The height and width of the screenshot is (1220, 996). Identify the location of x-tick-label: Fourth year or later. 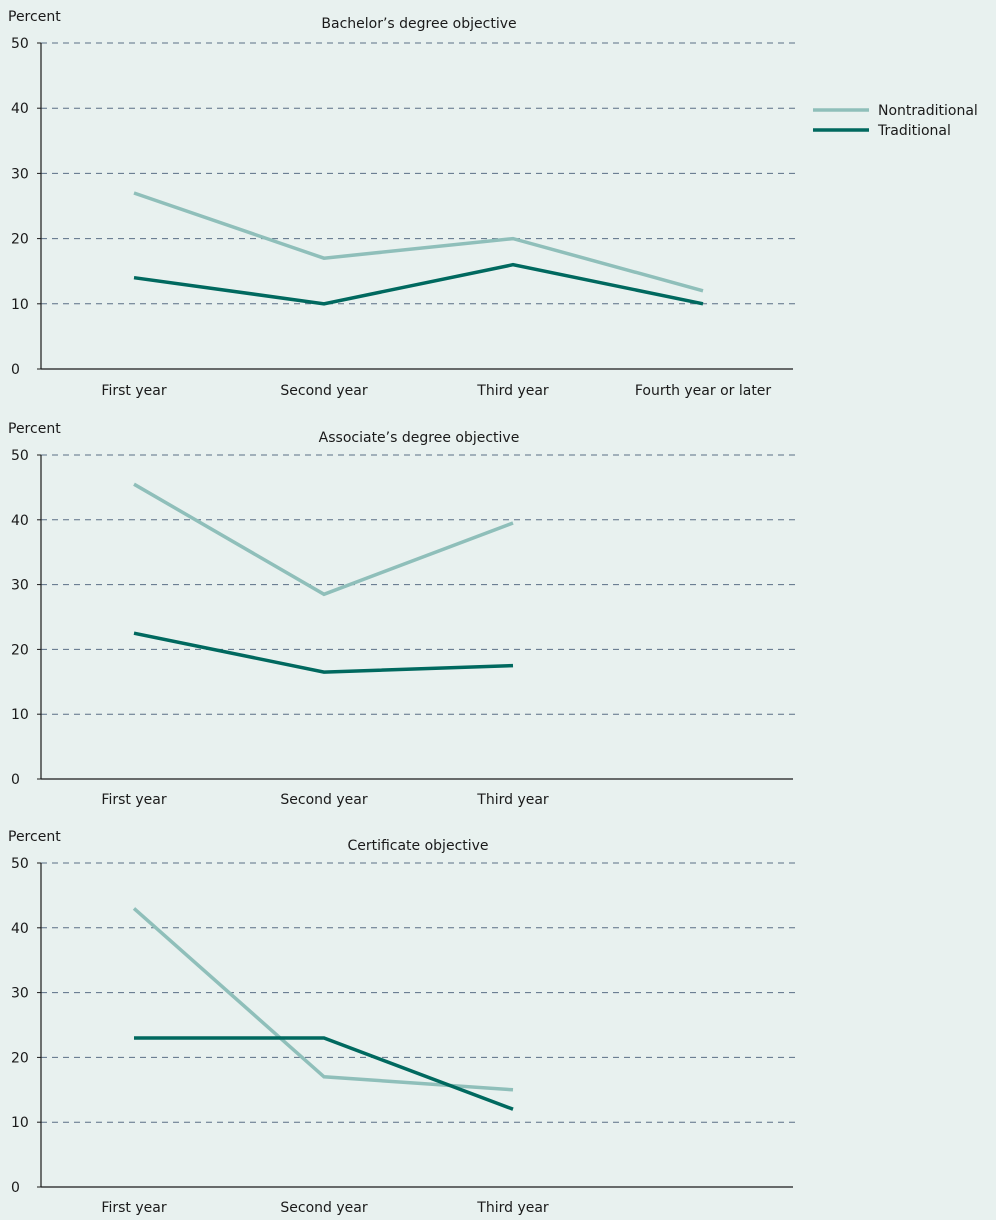
(703, 391).